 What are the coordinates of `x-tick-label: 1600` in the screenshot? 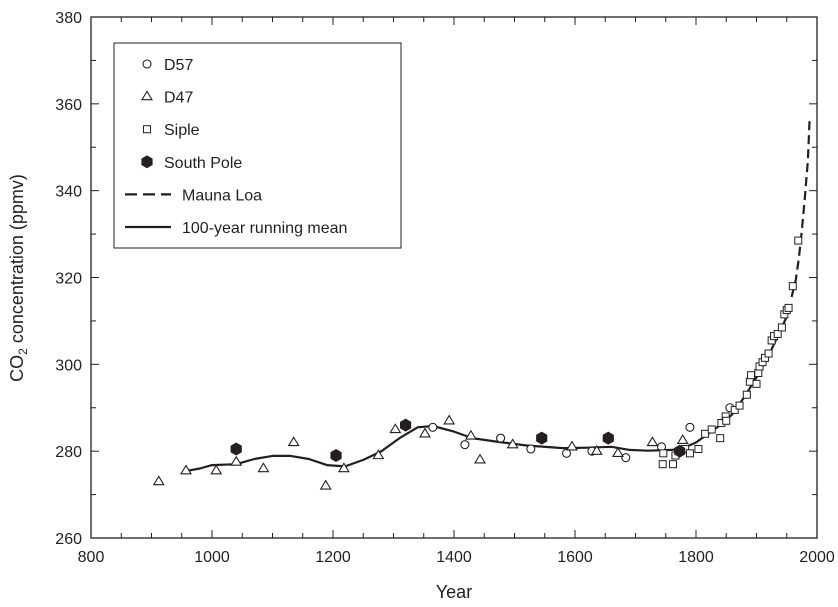 It's located at (575, 557).